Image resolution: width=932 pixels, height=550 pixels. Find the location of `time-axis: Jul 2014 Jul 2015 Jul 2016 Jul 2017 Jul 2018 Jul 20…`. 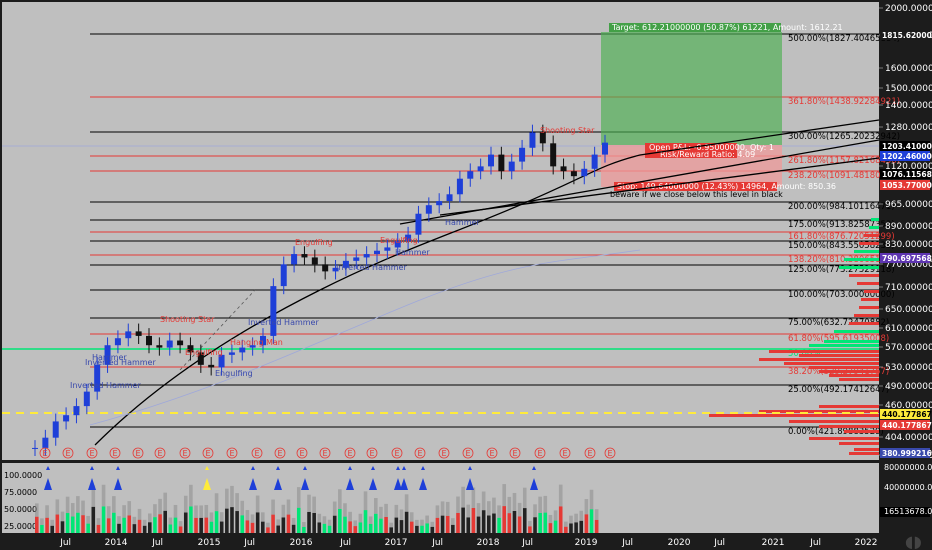

time-axis: Jul 2014 Jul 2015 Jul 2016 Jul 2017 Jul 2018 Jul 20… is located at coordinates (468, 543).